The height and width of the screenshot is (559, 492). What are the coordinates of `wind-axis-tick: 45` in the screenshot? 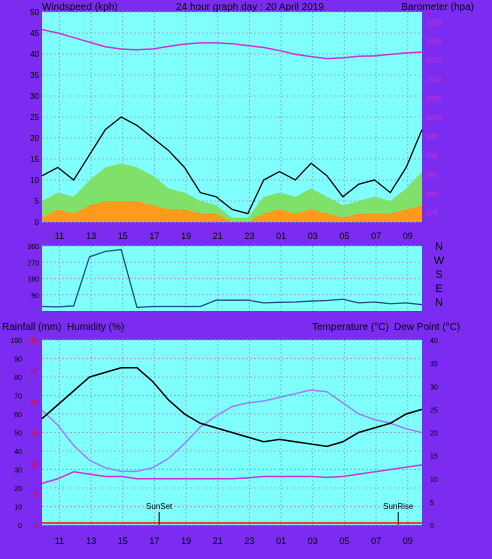 It's located at (34, 33).